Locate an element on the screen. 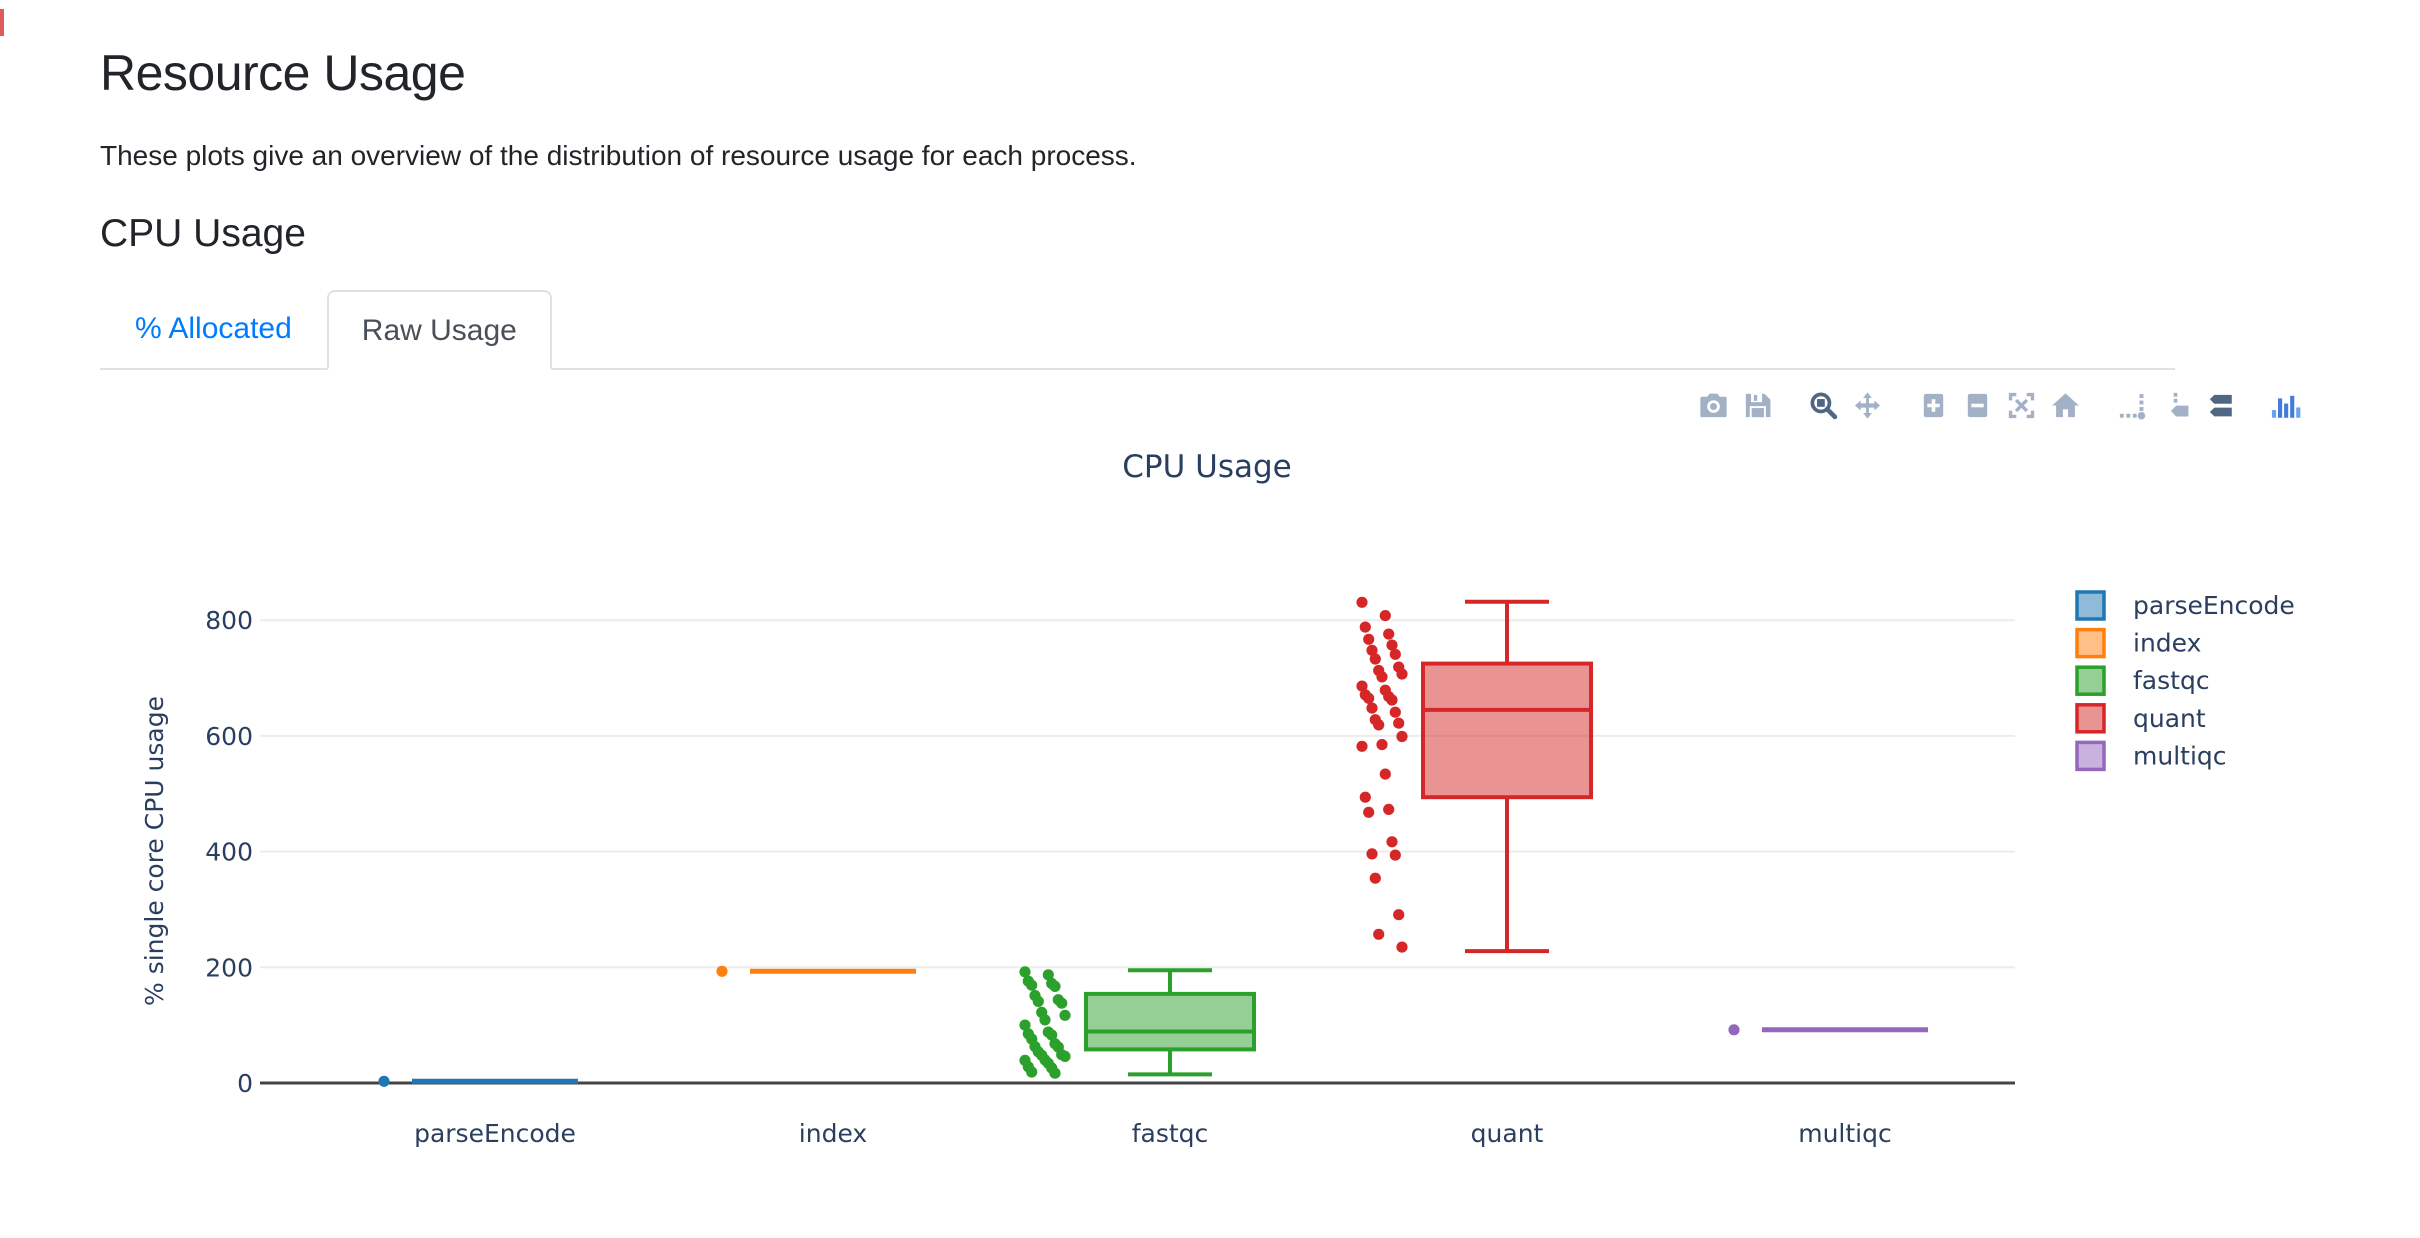 This screenshot has width=2420, height=1238. x-tick-label-quant: quant is located at coordinates (1507, 1133).